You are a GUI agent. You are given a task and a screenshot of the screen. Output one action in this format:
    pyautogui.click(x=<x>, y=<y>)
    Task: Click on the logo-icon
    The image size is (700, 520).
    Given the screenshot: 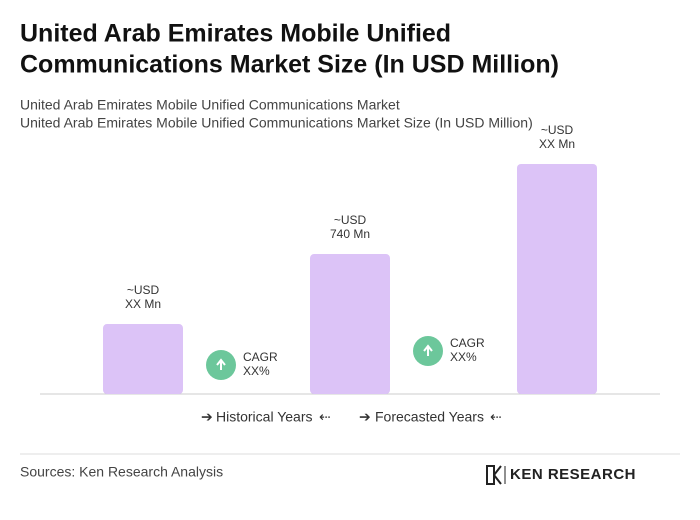 What is the action you would take?
    pyautogui.click(x=494, y=475)
    